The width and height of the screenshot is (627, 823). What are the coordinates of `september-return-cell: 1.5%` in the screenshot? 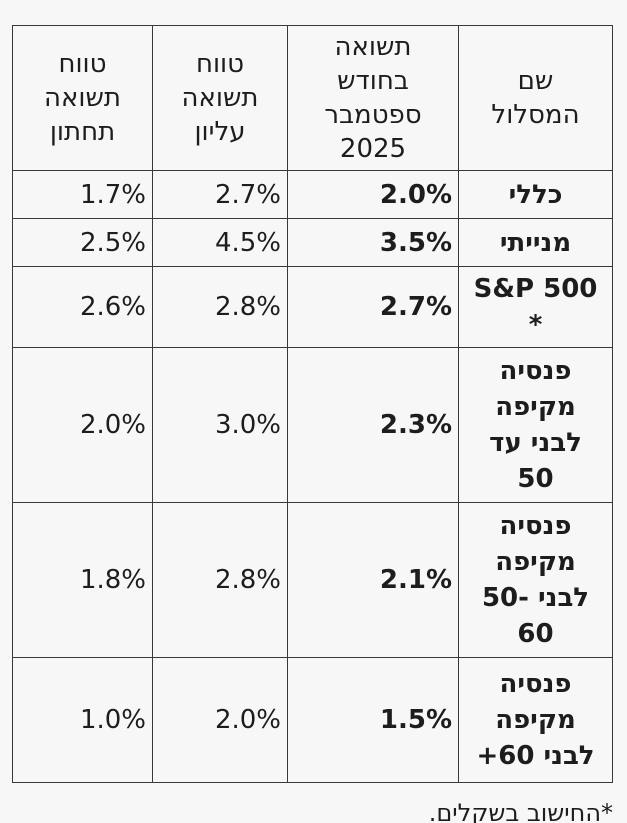 It's located at (373, 720).